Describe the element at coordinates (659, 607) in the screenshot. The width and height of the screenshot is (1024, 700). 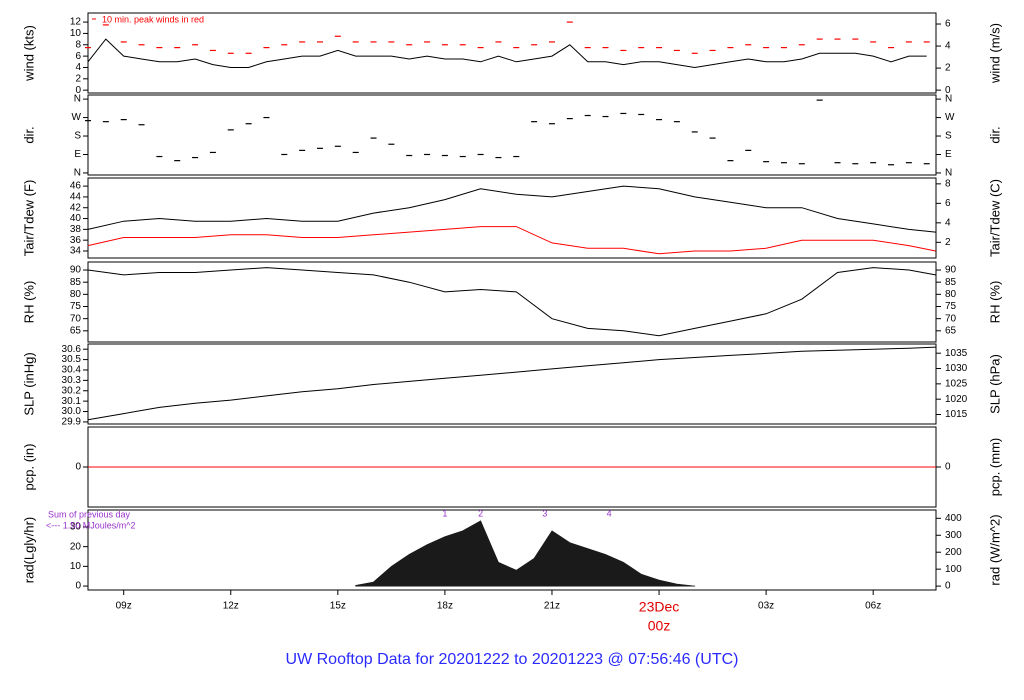
I see `date-label: 23Dec` at that location.